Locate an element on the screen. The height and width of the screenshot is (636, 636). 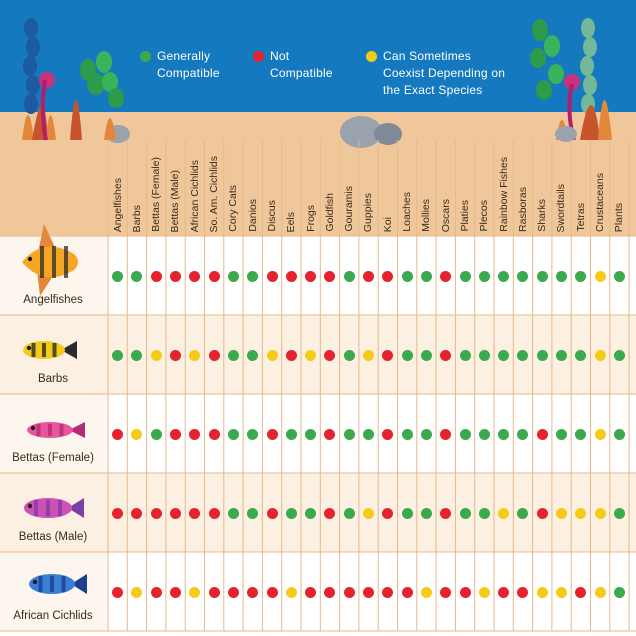
column-header-label: Mollies is located at coordinates (426, 215).